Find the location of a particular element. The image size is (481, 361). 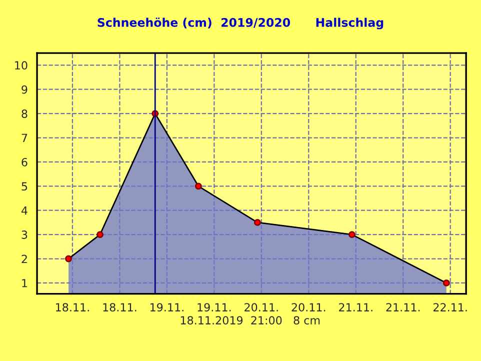

y-tick-label: 10 is located at coordinates (21, 65).